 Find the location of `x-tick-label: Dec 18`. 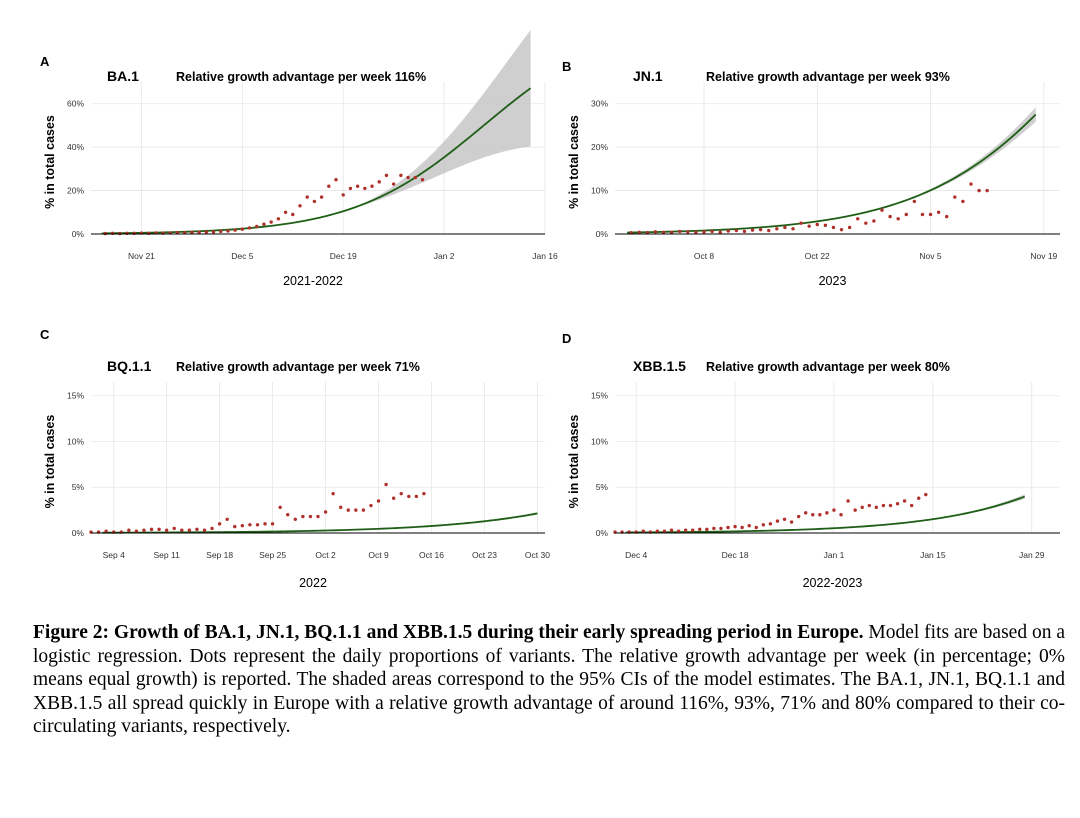

x-tick-label: Dec 18 is located at coordinates (735, 555).